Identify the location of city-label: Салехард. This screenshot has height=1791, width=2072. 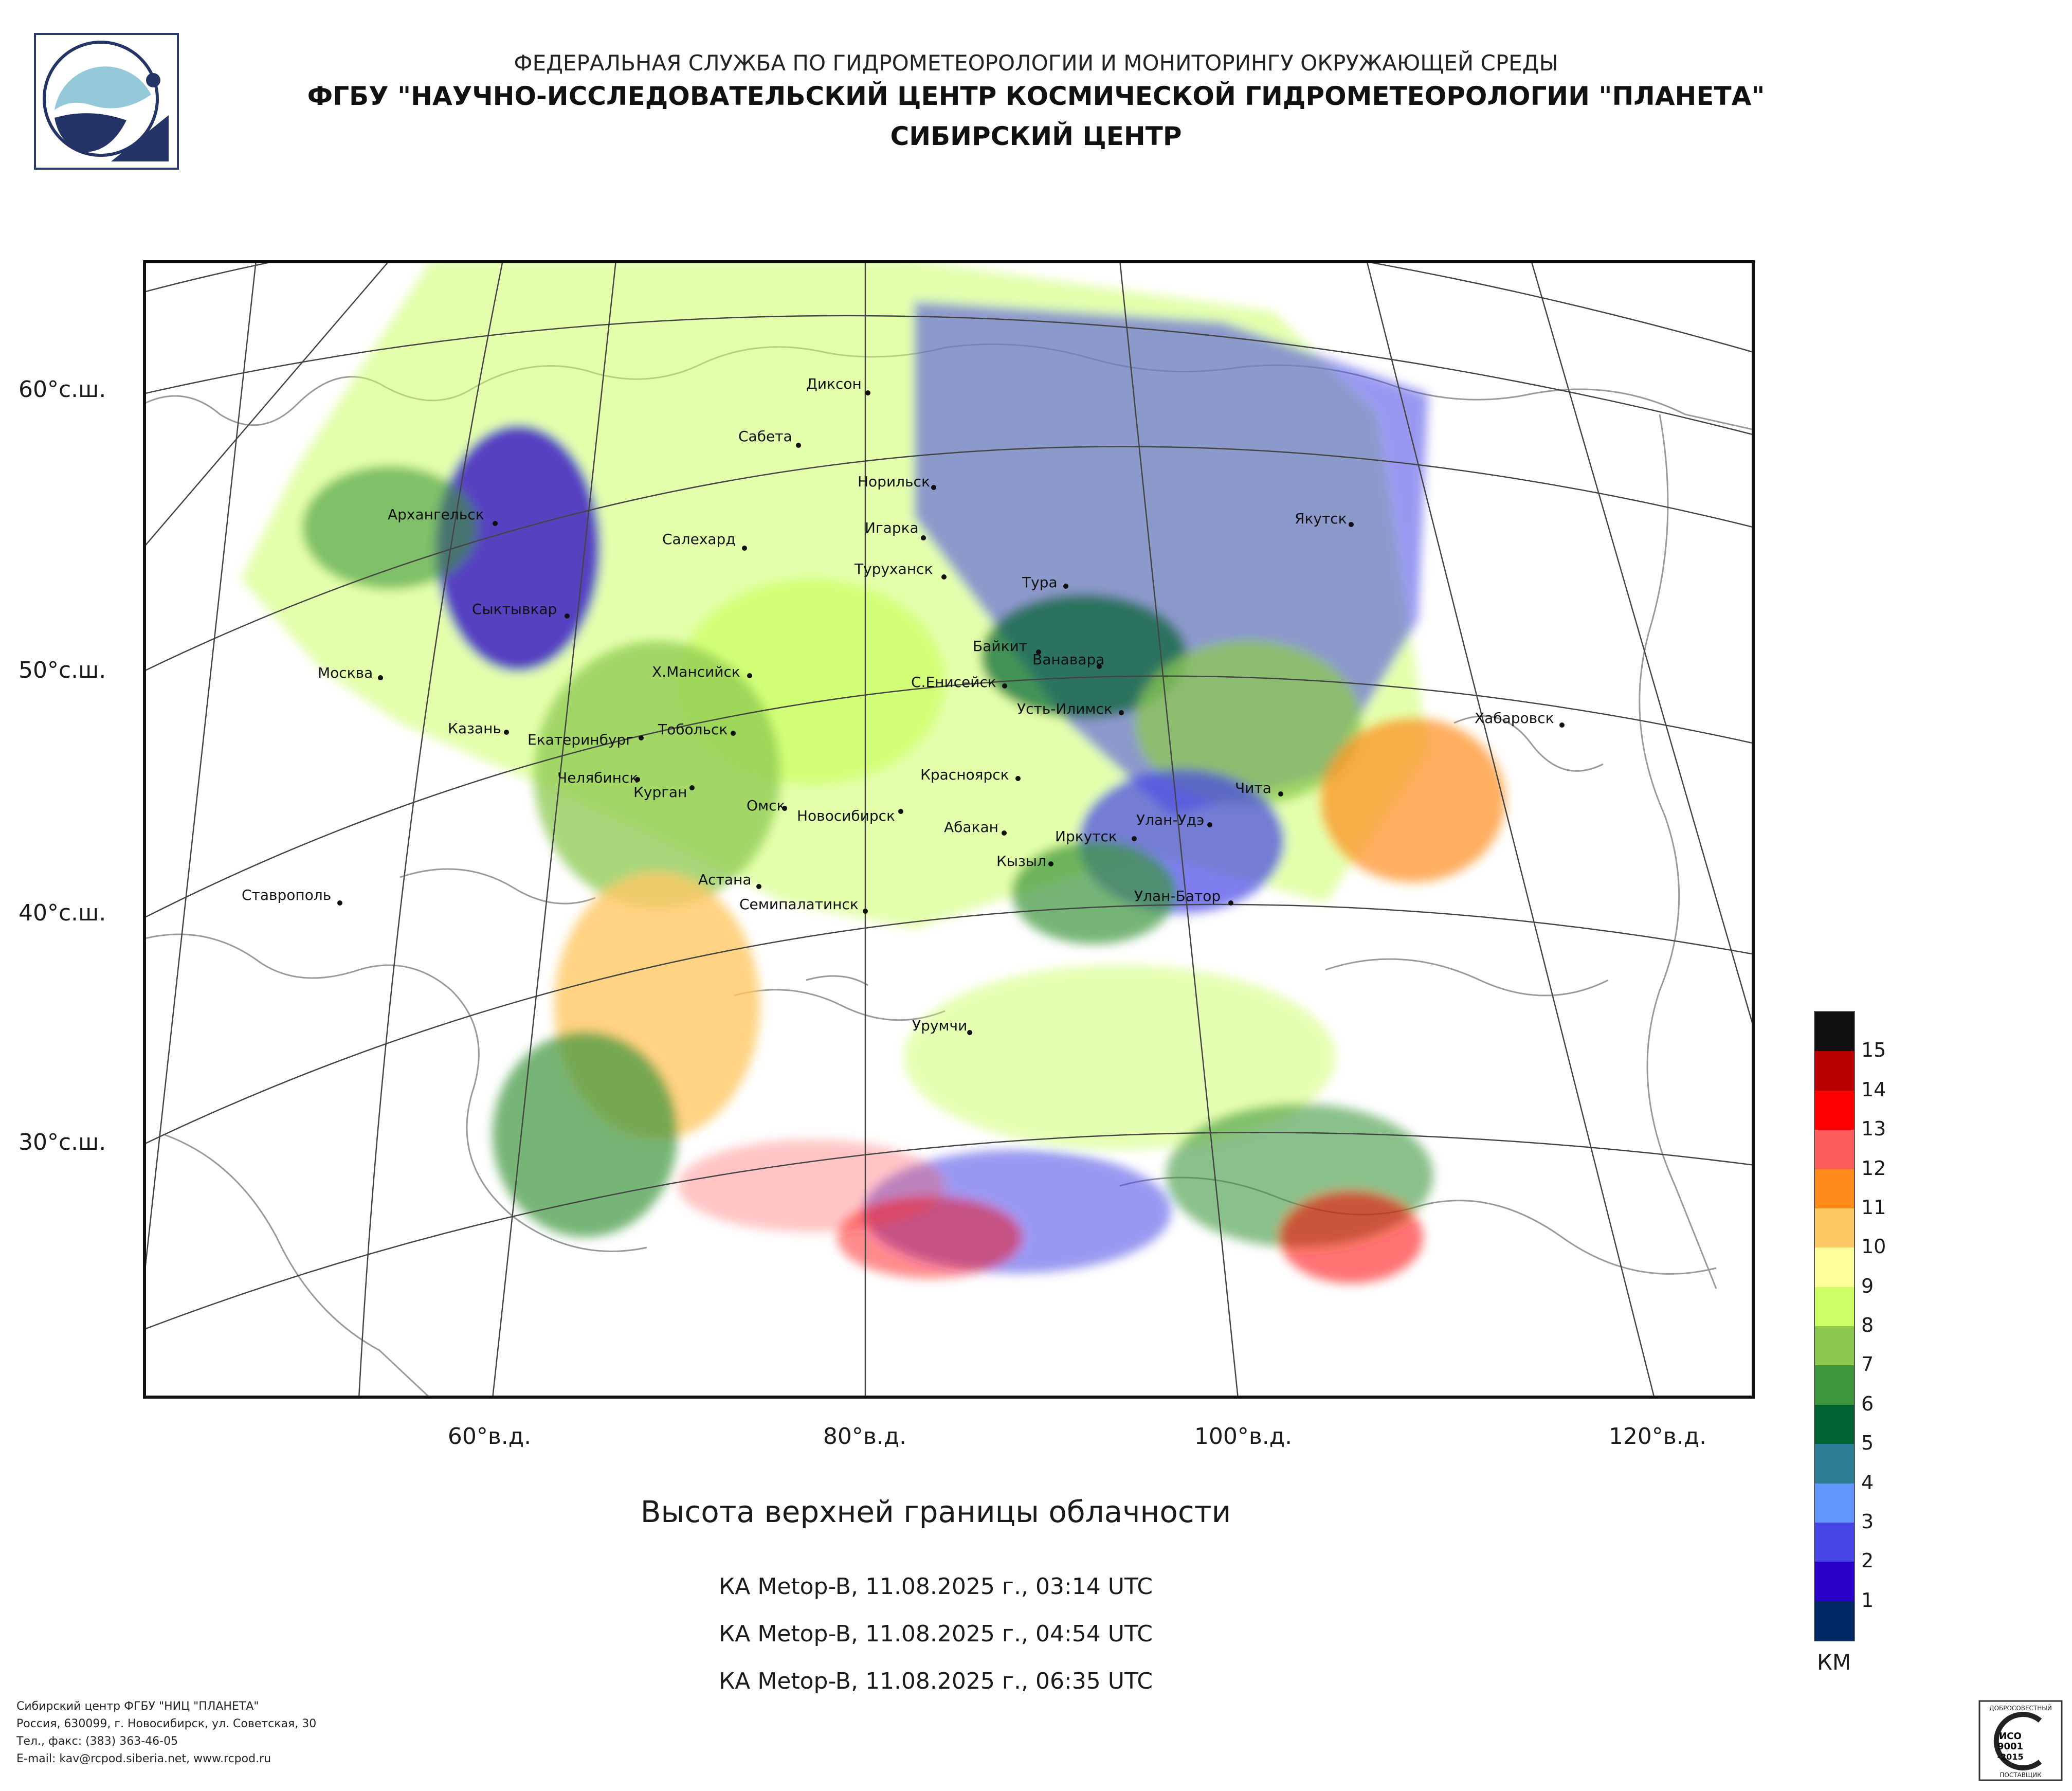
(699, 539).